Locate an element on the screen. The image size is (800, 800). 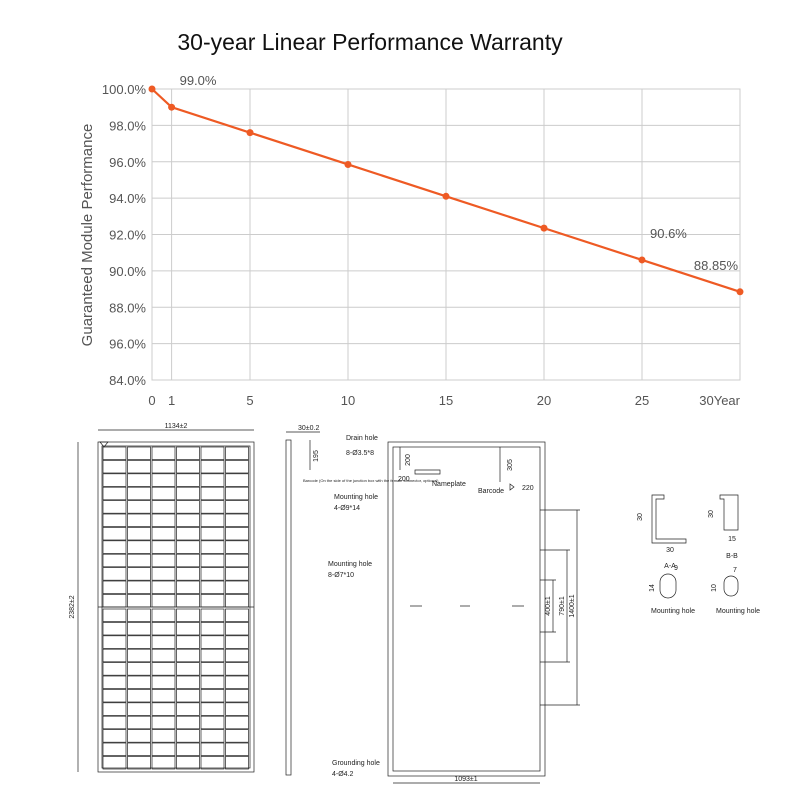
label: 1134±2 is located at coordinates (176, 426).